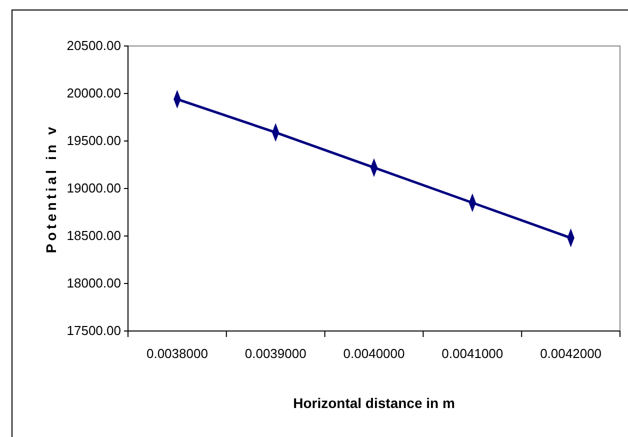 The image size is (628, 437). What do you see at coordinates (571, 354) in the screenshot?
I see `x-tick-label: 0.0042000` at bounding box center [571, 354].